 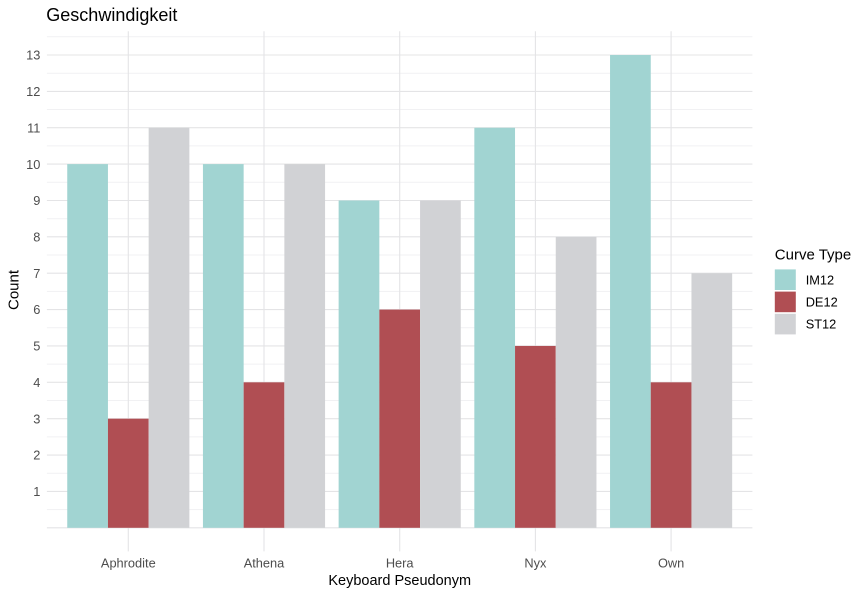 I want to click on svg-text: ST12, so click(x=821, y=324).